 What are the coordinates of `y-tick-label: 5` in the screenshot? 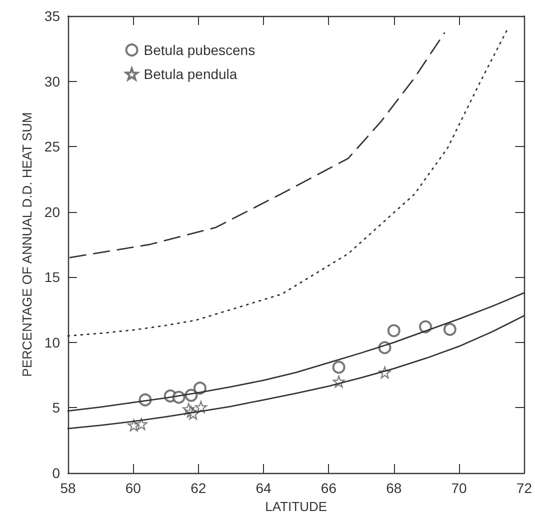 It's located at (56, 408).